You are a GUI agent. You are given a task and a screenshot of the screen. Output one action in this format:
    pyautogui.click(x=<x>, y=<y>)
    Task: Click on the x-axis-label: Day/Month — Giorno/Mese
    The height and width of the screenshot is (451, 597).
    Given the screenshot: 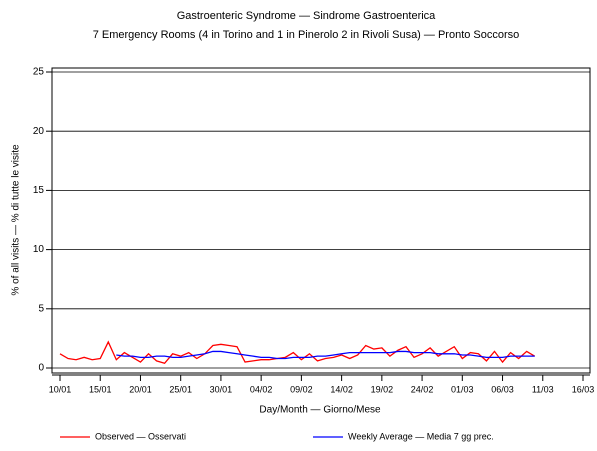 What is the action you would take?
    pyautogui.click(x=320, y=410)
    